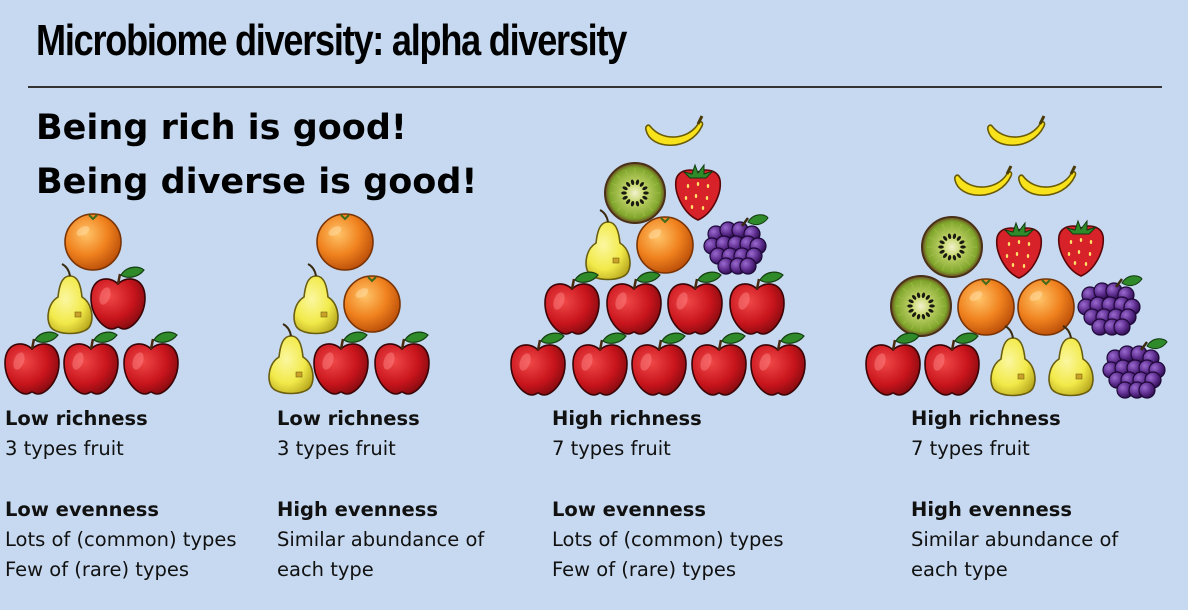  What do you see at coordinates (97, 569) in the screenshot?
I see `panel-1-evenness-detail-2: Few of (rare) types` at bounding box center [97, 569].